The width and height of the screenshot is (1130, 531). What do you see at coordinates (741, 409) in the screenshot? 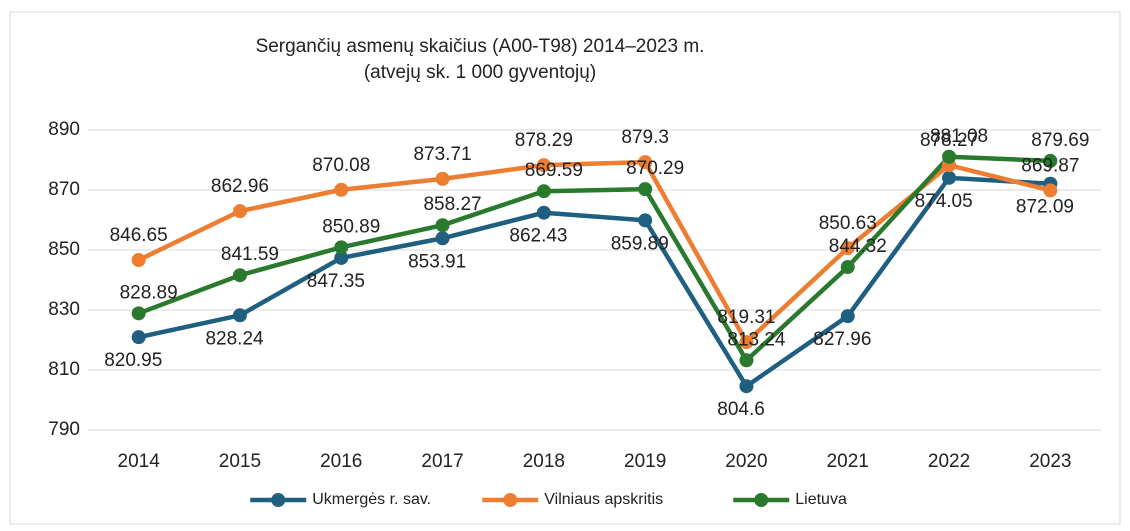
I see `data-label: 804.6` at bounding box center [741, 409].